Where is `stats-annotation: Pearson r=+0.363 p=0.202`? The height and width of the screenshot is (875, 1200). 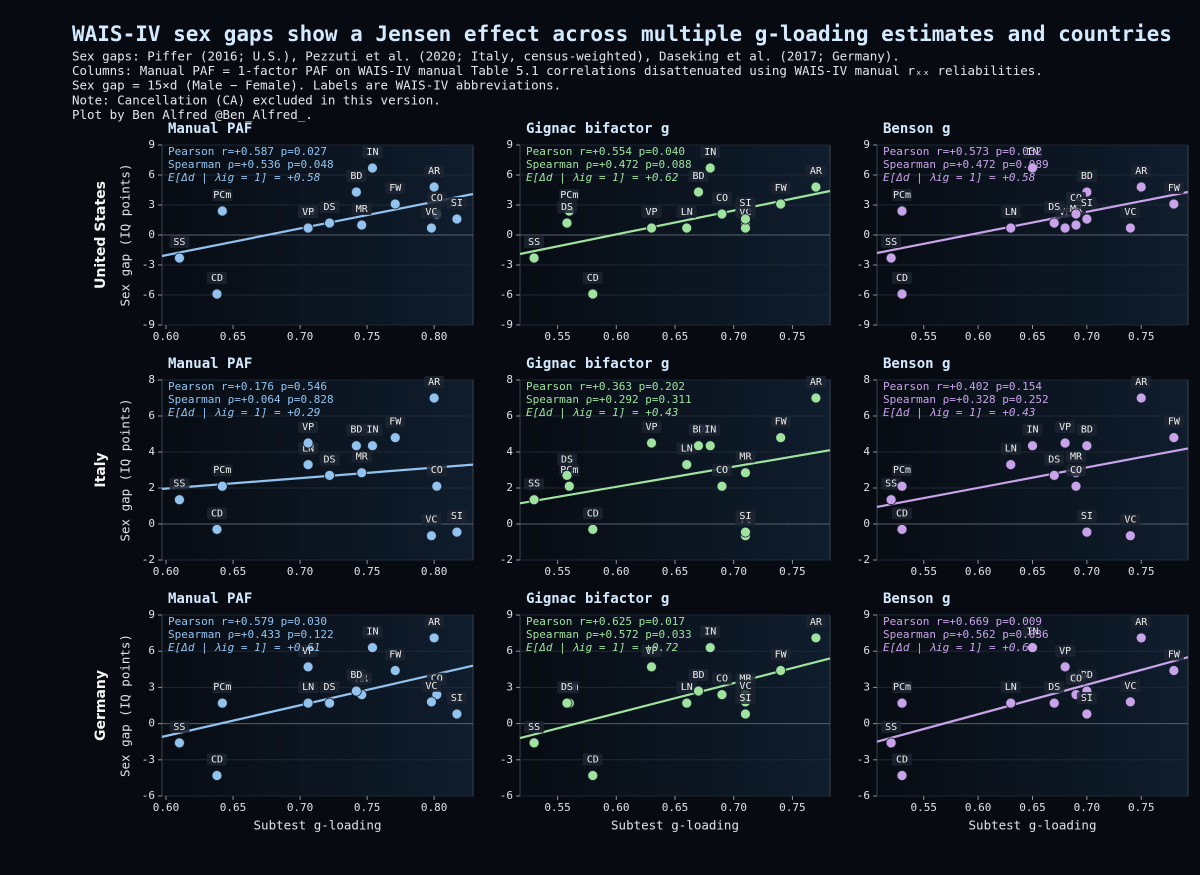 stats-annotation: Pearson r=+0.363 p=0.202 is located at coordinates (605, 386).